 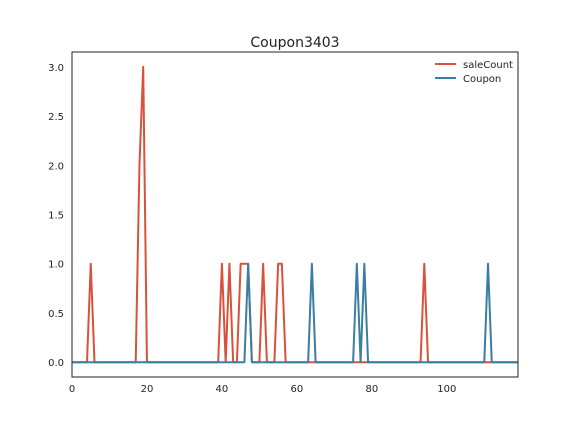 What do you see at coordinates (56, 314) in the screenshot?
I see `y-tick-label: 0.5` at bounding box center [56, 314].